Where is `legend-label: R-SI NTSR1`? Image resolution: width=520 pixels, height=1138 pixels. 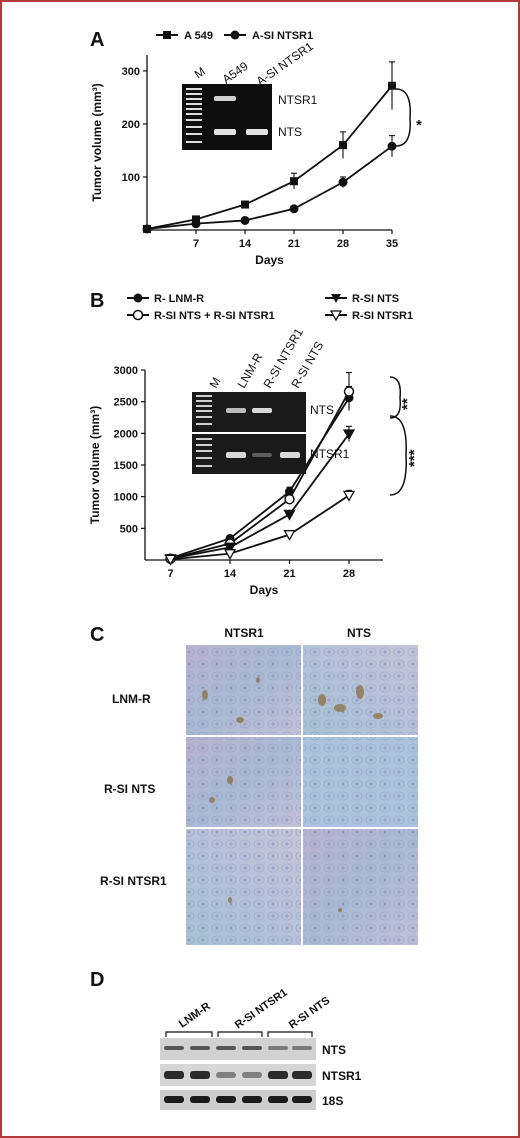
legend-label: R-SI NTSR1 is located at coordinates (382, 316).